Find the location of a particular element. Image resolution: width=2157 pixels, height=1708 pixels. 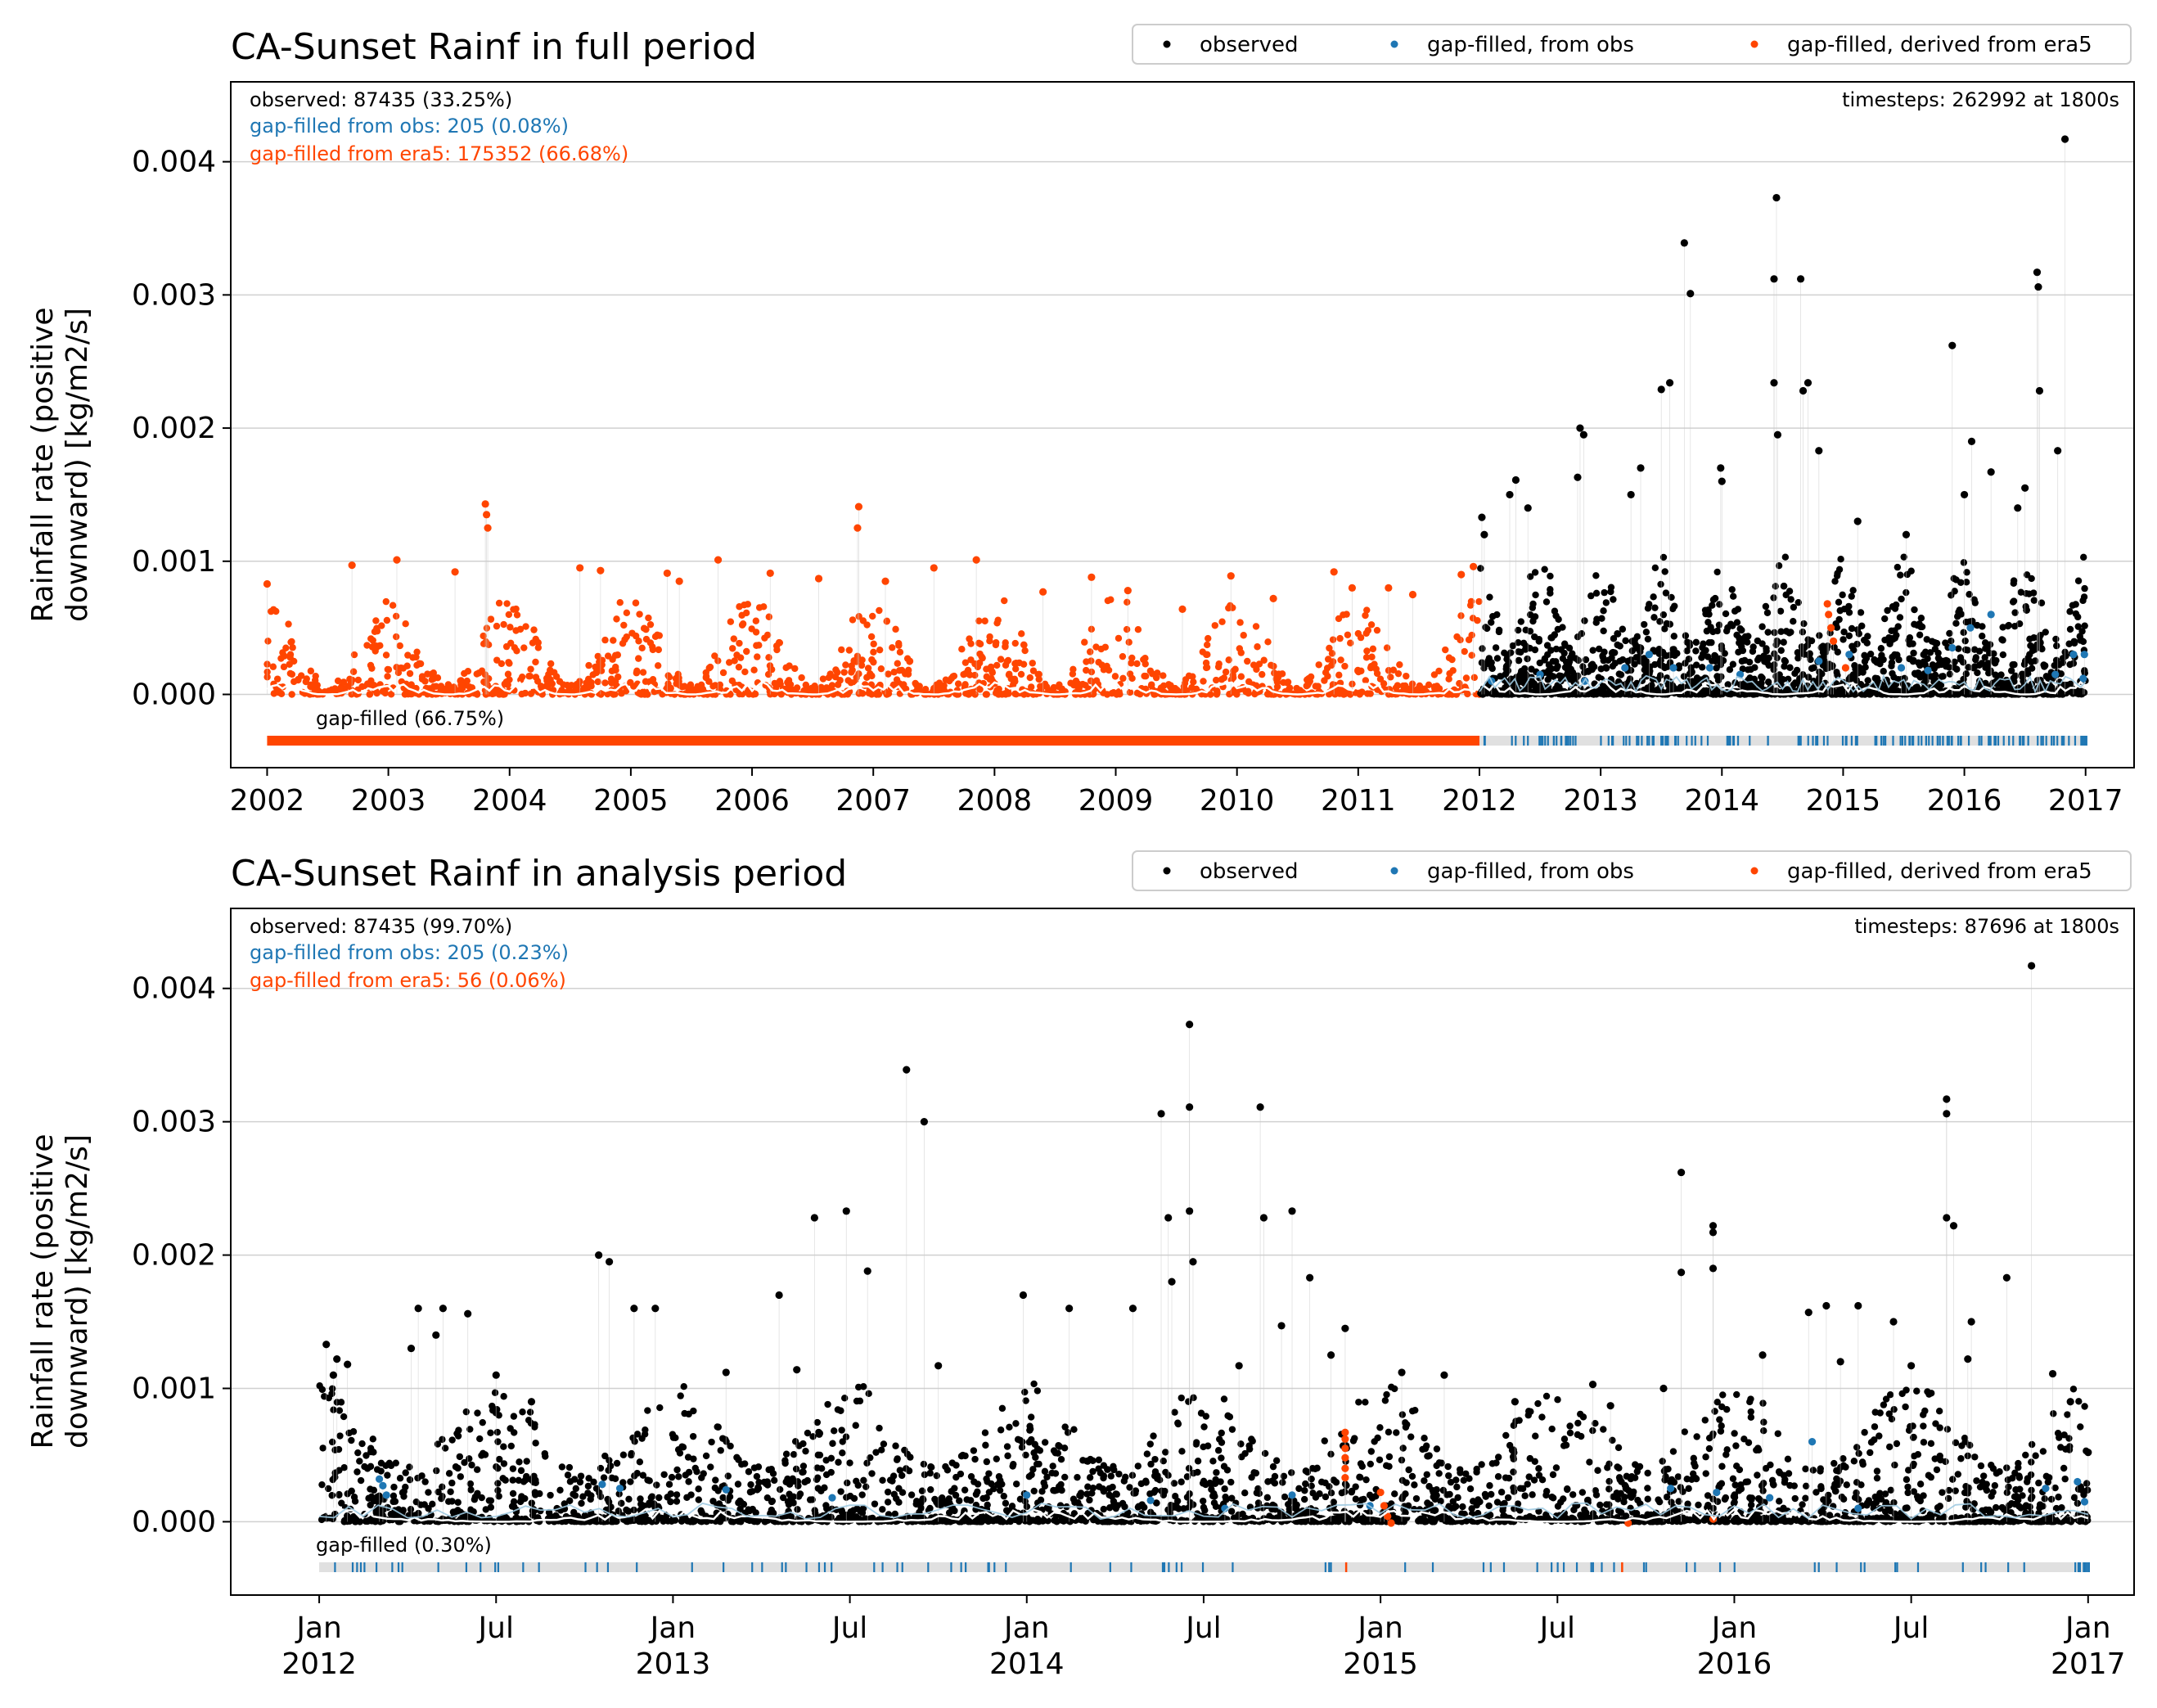

y-tick-label: 0.002 is located at coordinates (174, 428).